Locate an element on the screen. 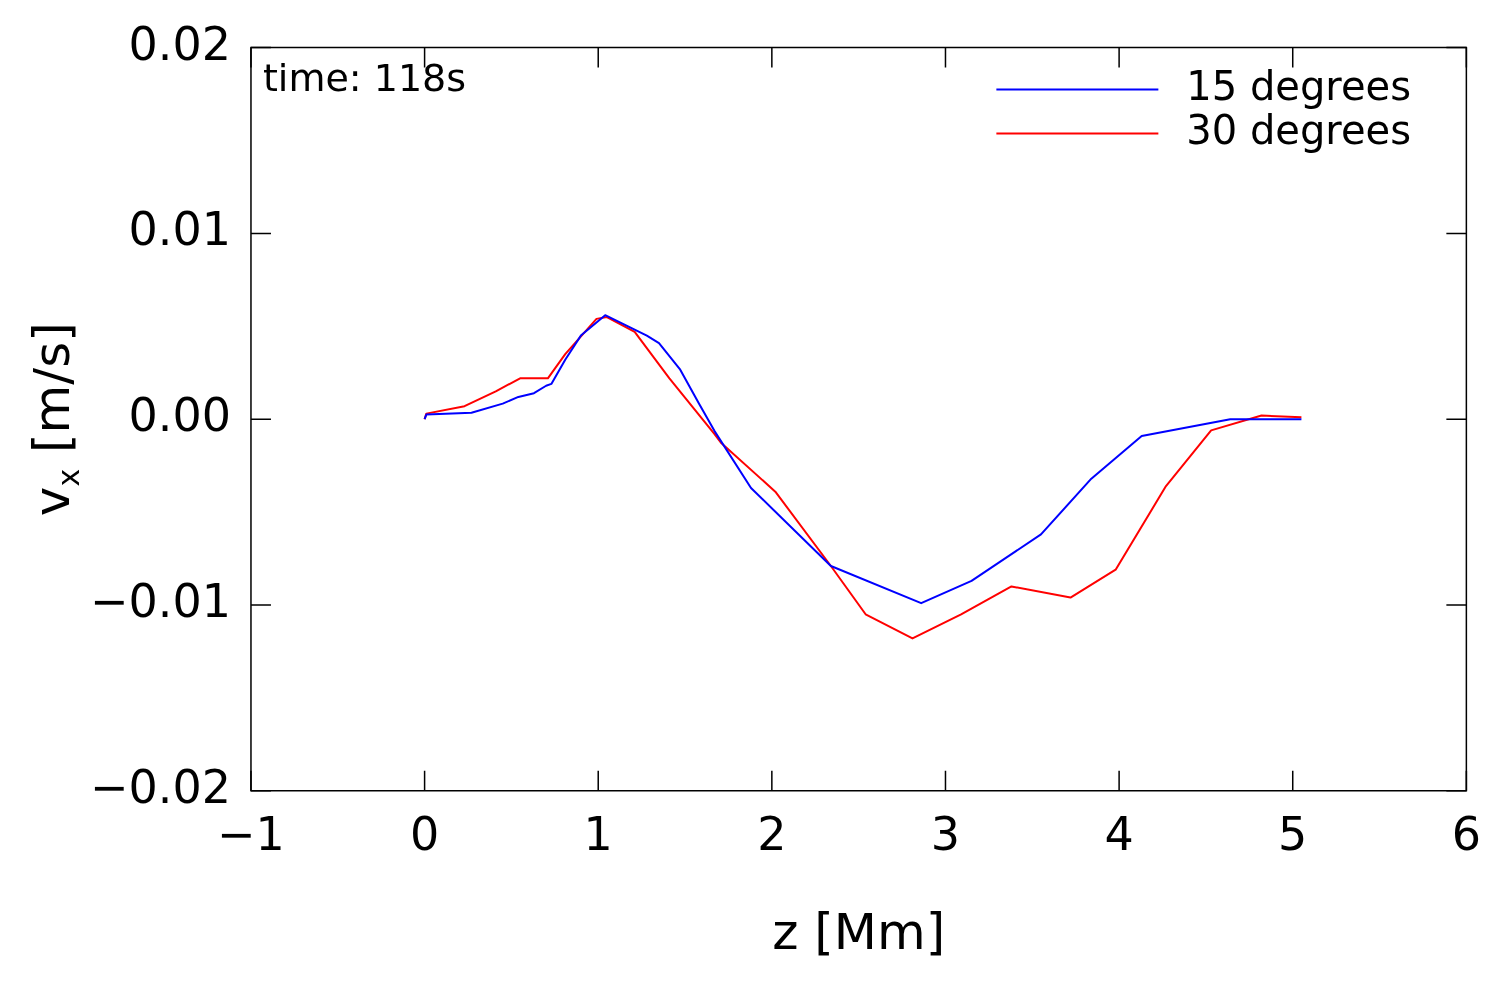  y-tick-label: 0.01 is located at coordinates (179, 229).